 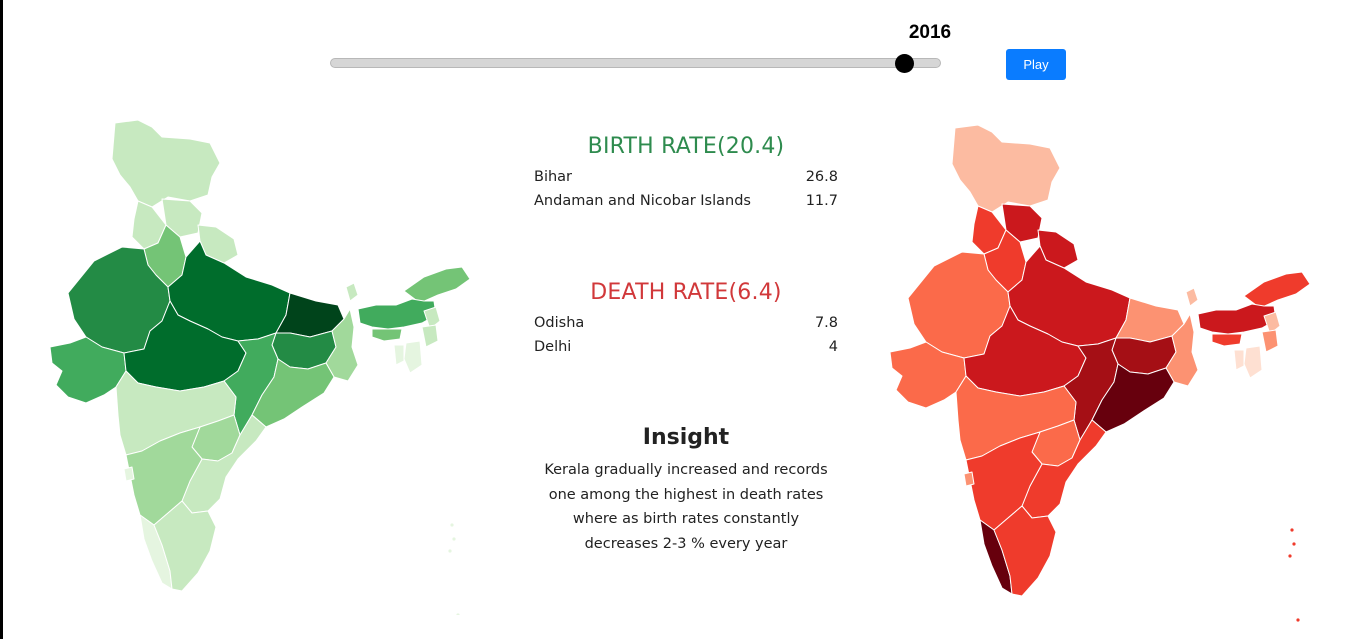 What do you see at coordinates (1, 319) in the screenshot?
I see `page-left-border` at bounding box center [1, 319].